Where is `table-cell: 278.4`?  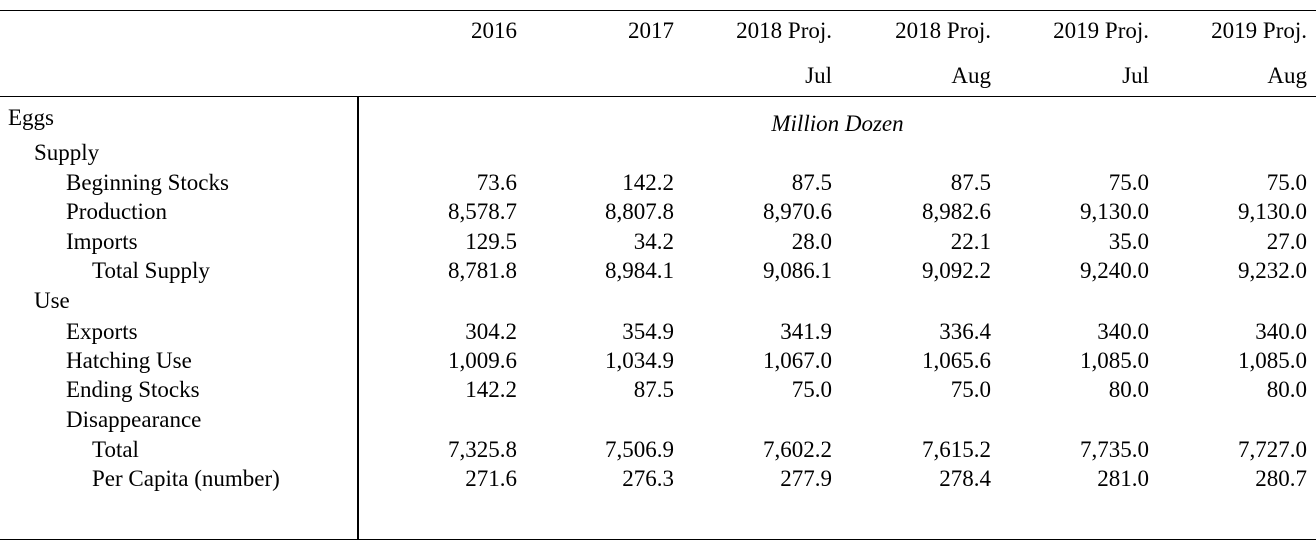
table-cell: 278.4 is located at coordinates (965, 478).